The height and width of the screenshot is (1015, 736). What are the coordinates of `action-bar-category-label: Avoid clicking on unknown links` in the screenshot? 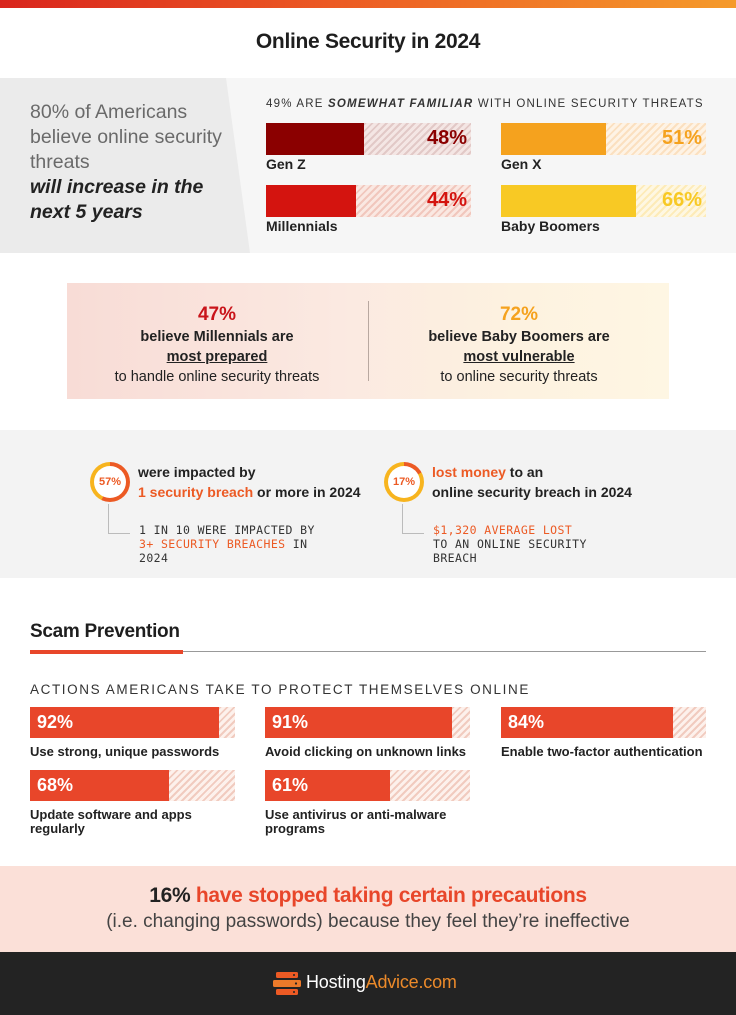 It's located at (366, 751).